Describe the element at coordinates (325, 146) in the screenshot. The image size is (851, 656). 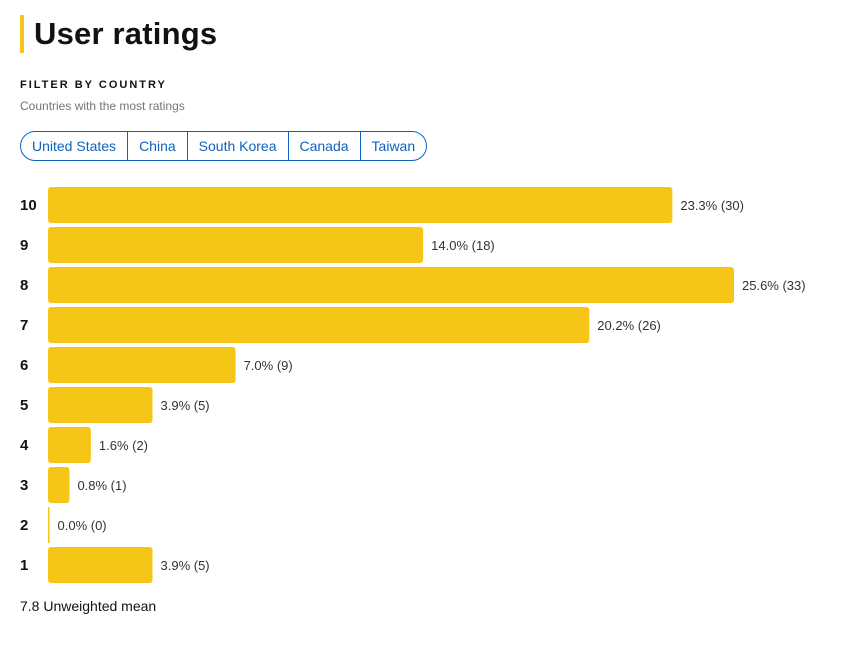
I see `country-chip-canada: Canada` at that location.